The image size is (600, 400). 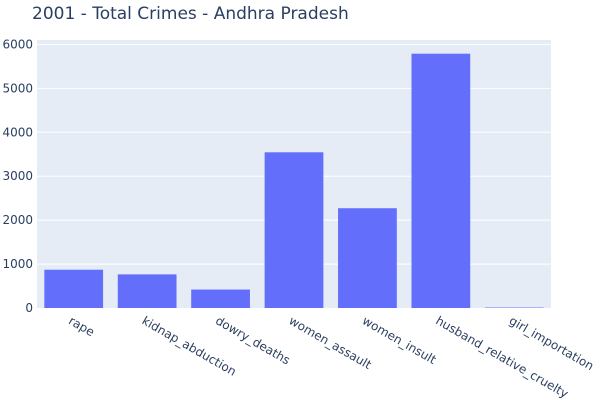 What do you see at coordinates (441, 180) in the screenshot?
I see `bar-husband-relative-cruelty` at bounding box center [441, 180].